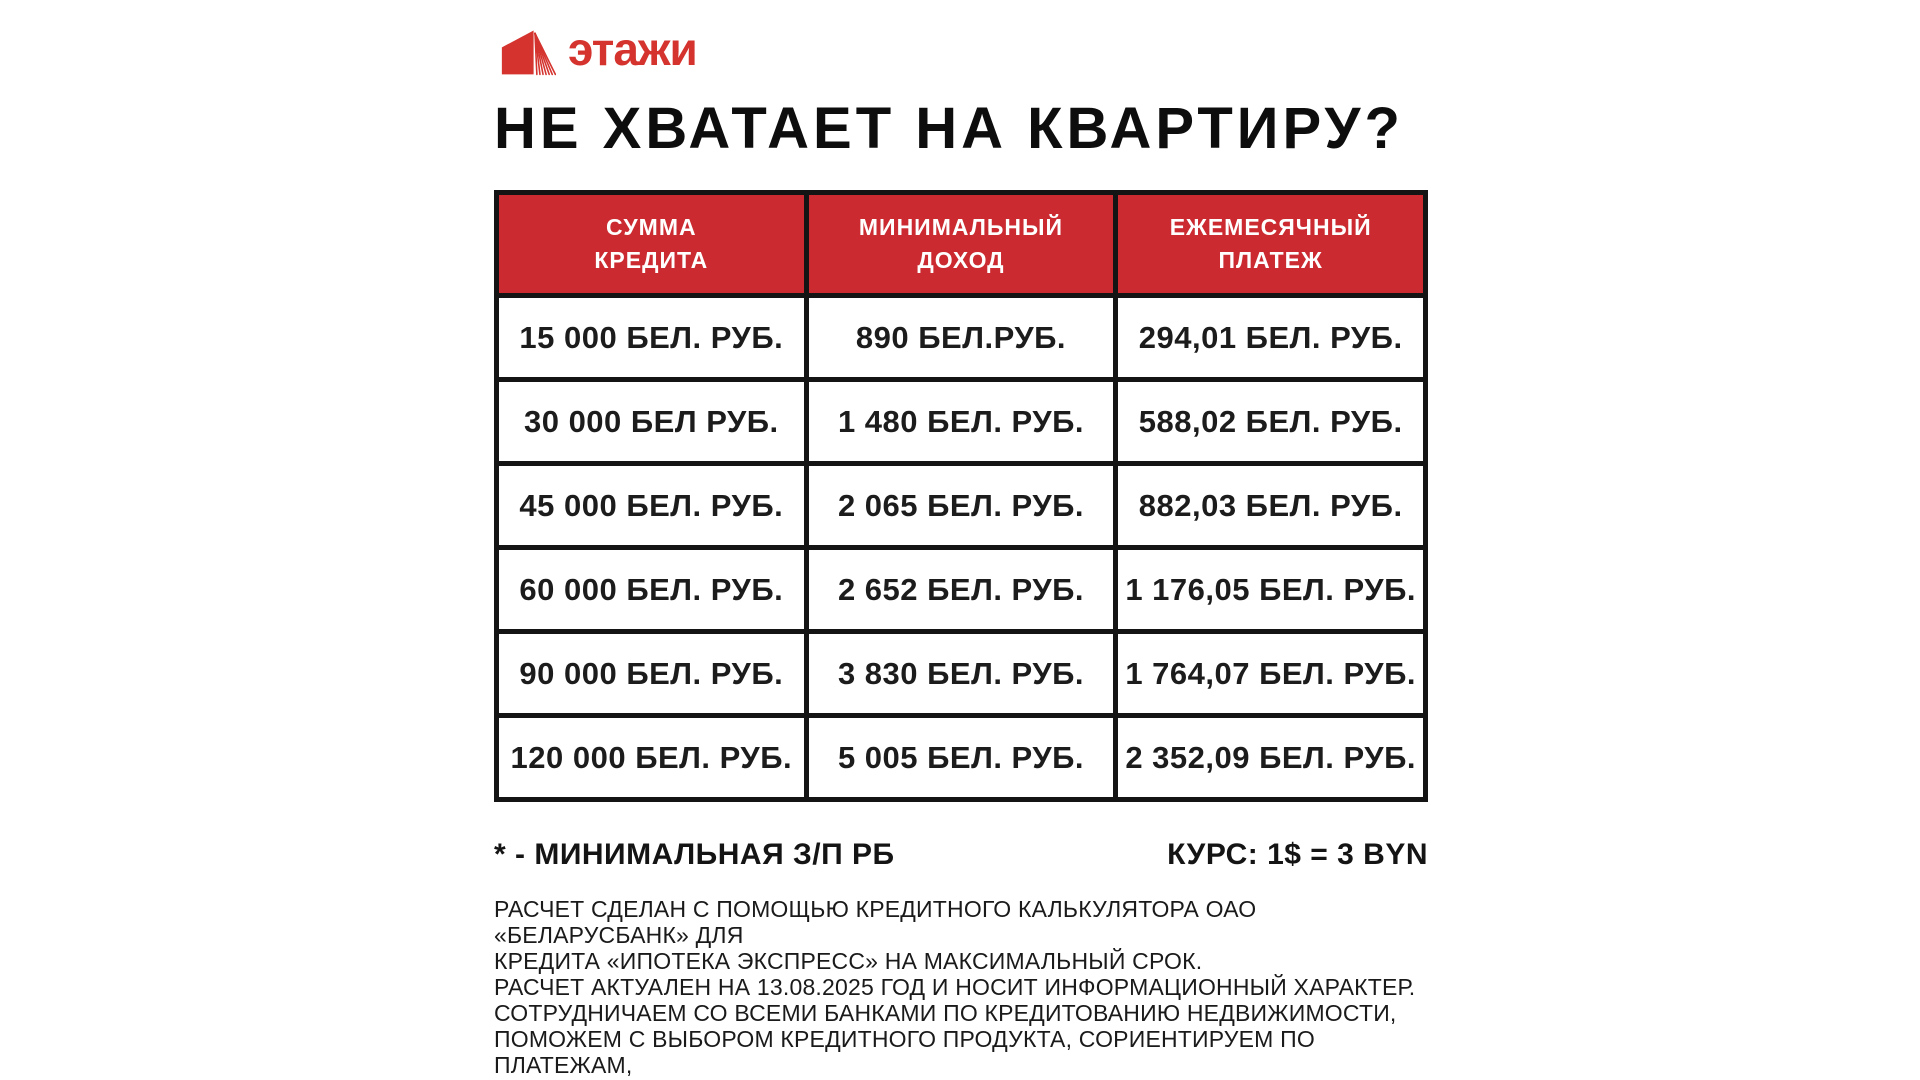 The image size is (1920, 1080). I want to click on notes-row: * - МИНИМАЛЬНАЯ З/П РБ КУРС: 1$ = 3 BYN, so click(961, 855).